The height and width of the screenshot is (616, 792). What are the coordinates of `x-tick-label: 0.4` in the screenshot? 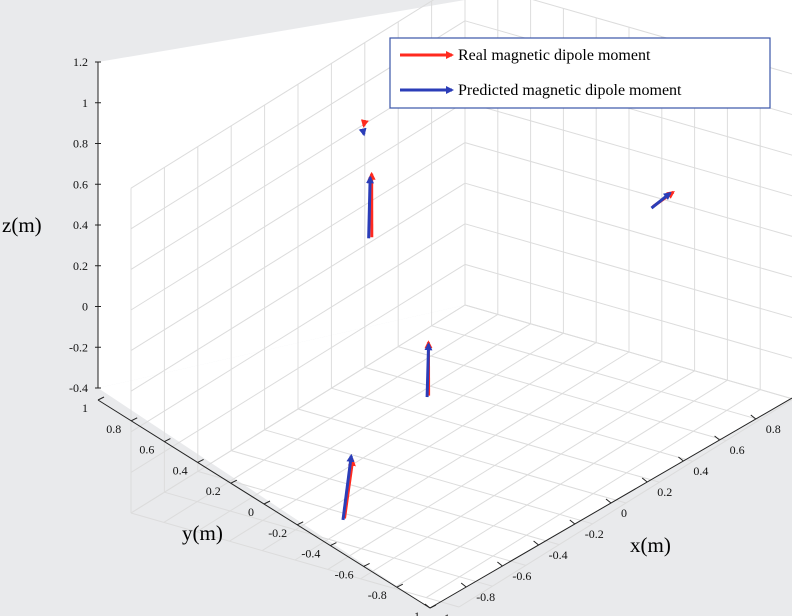 It's located at (700, 471).